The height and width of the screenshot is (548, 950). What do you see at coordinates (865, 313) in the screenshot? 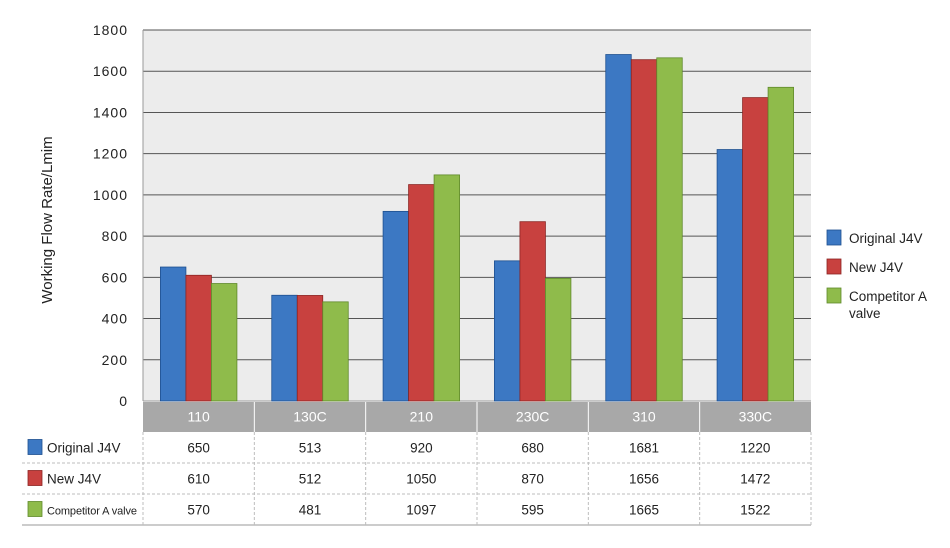
I see `legend-label: valve` at bounding box center [865, 313].